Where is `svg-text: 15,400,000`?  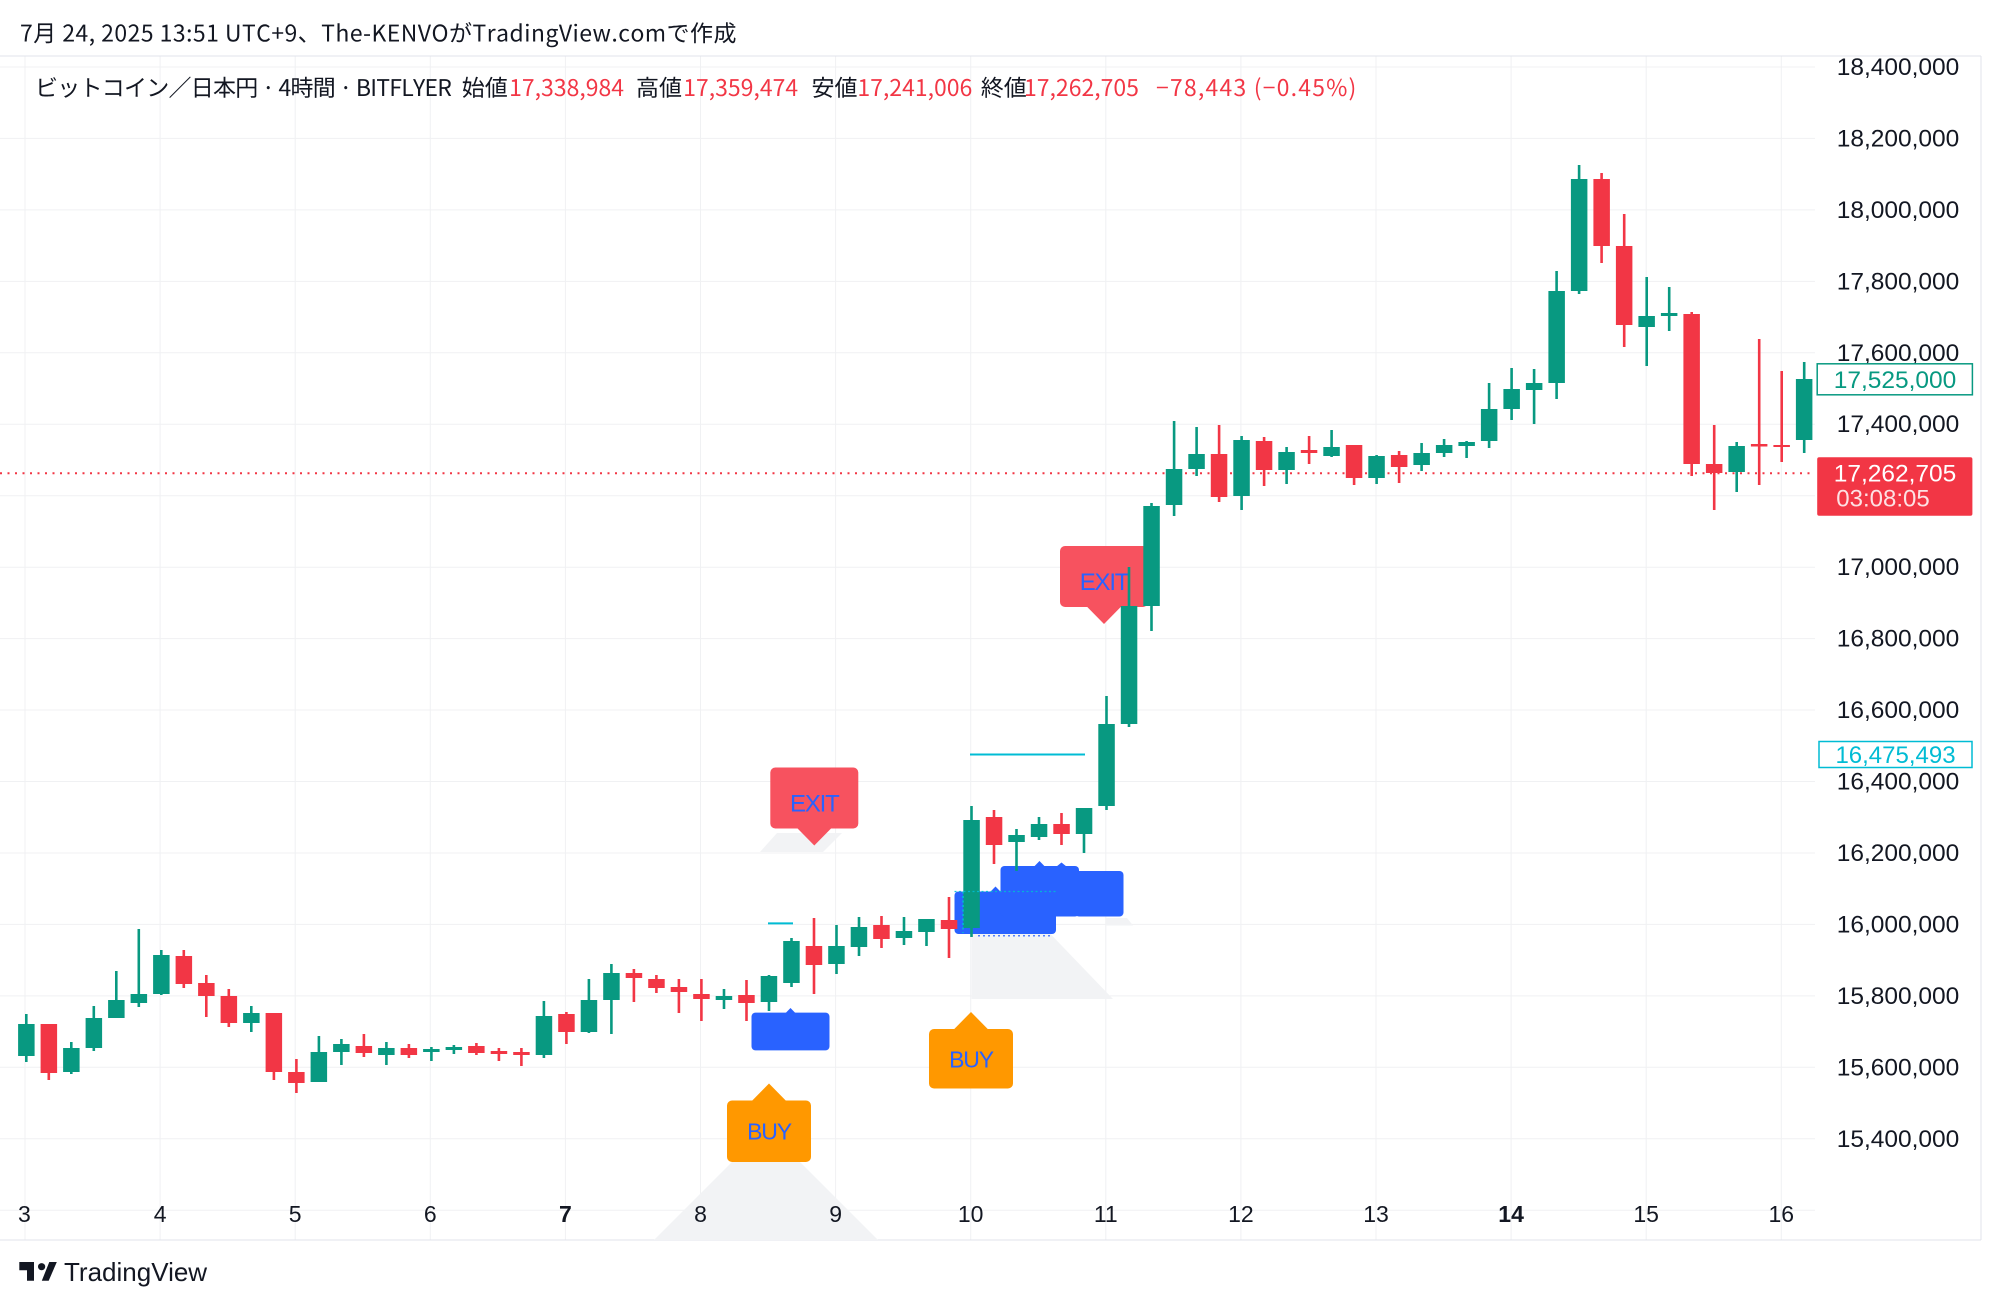 svg-text: 15,400,000 is located at coordinates (1898, 1139).